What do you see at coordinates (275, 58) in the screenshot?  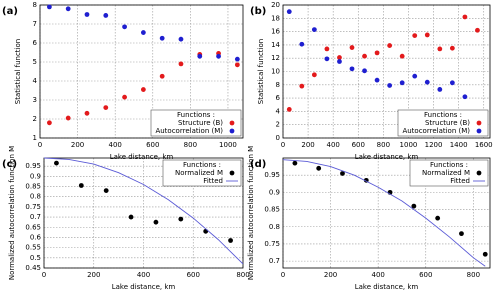 I see `y-tick-label: 12` at bounding box center [275, 58].